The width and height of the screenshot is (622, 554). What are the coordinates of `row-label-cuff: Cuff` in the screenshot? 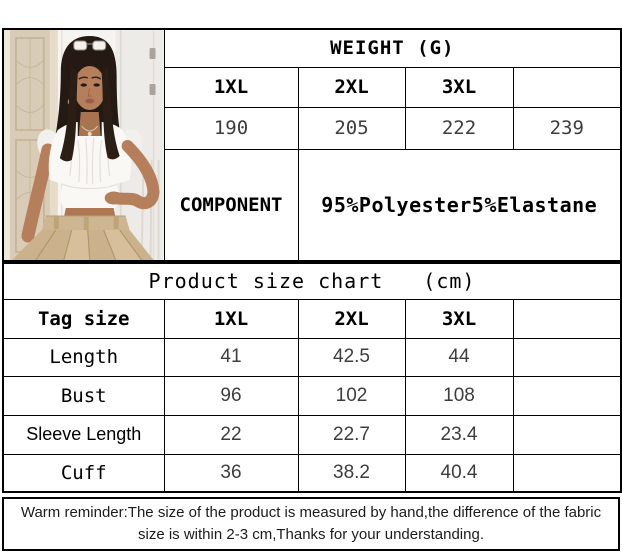 It's located at (83, 473).